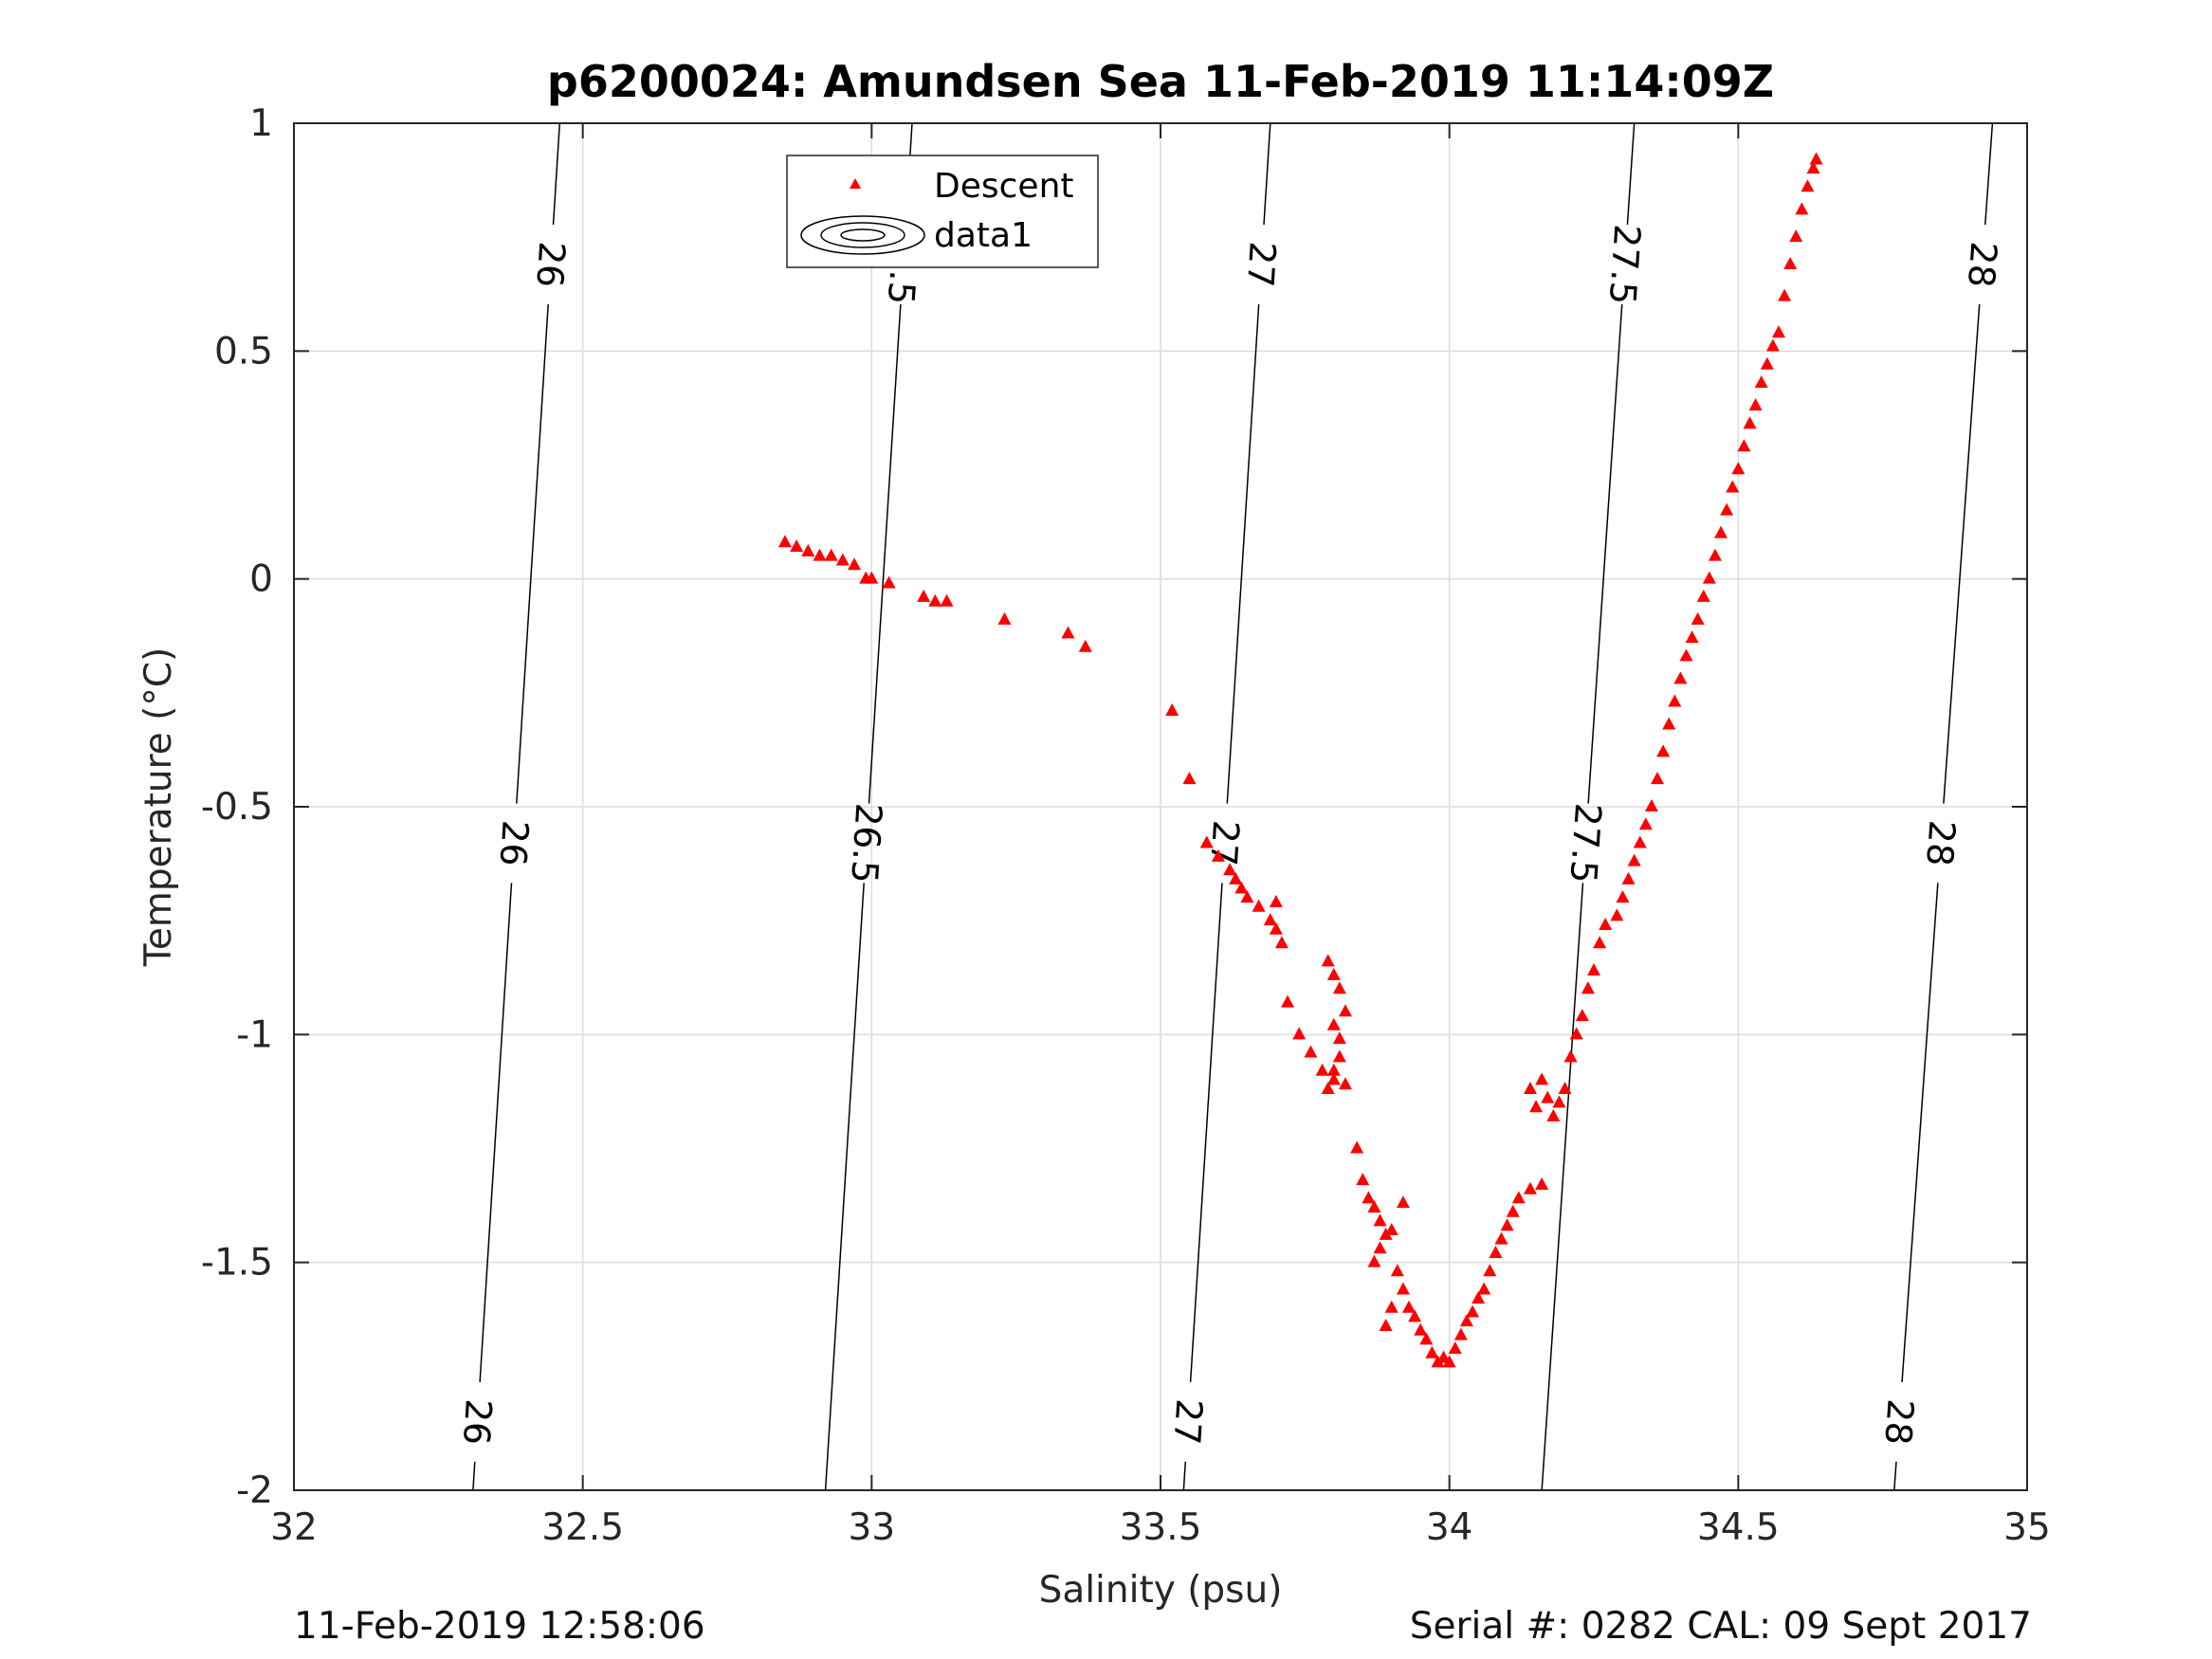  I want to click on isopycnal-label: 26.5, so click(866, 843).